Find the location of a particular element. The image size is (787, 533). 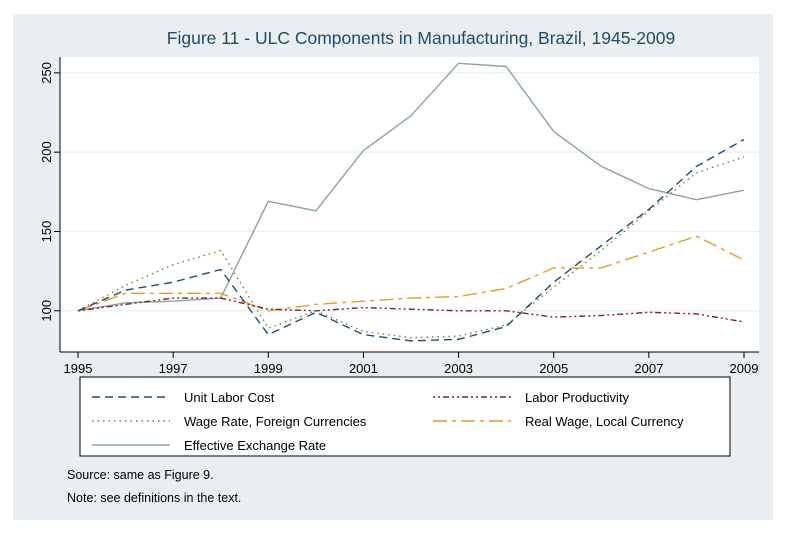

legend-label: Real Wage, Local Currency is located at coordinates (604, 421).